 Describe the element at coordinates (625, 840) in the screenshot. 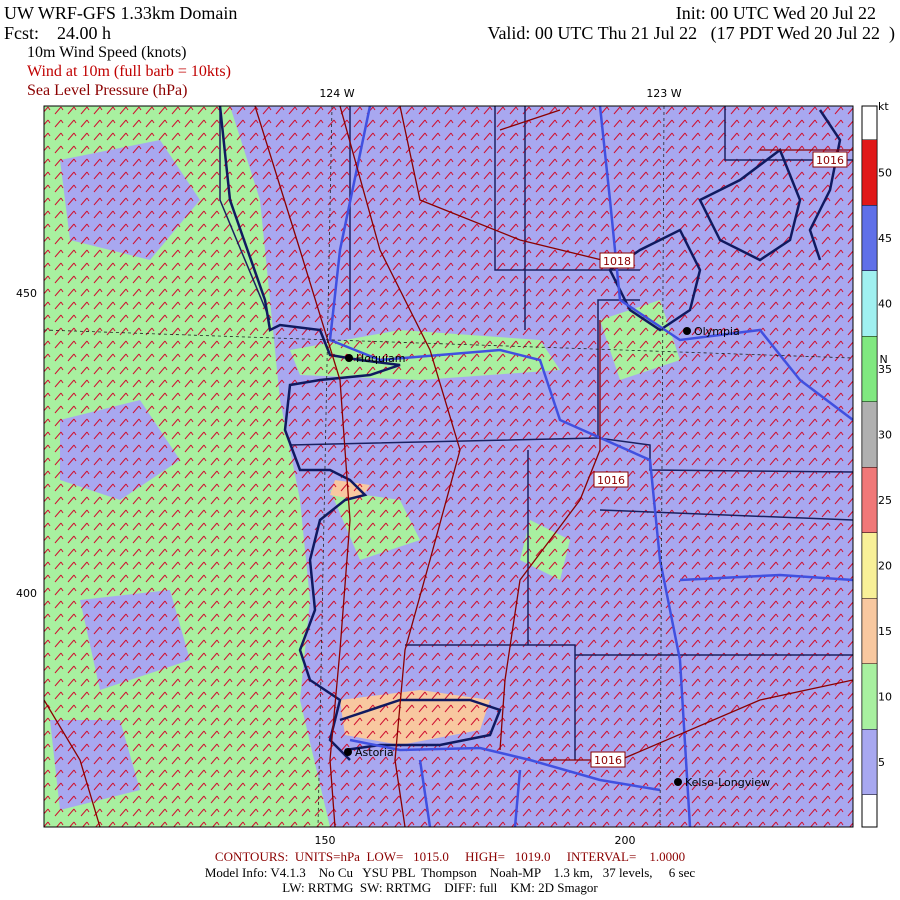

I see `x-label: 200` at that location.